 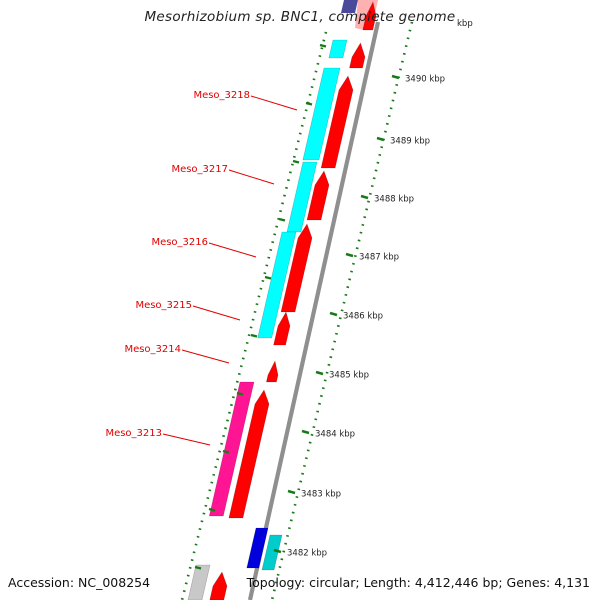 I want to click on accession-text: Accession: NC_008254, so click(x=79, y=582).